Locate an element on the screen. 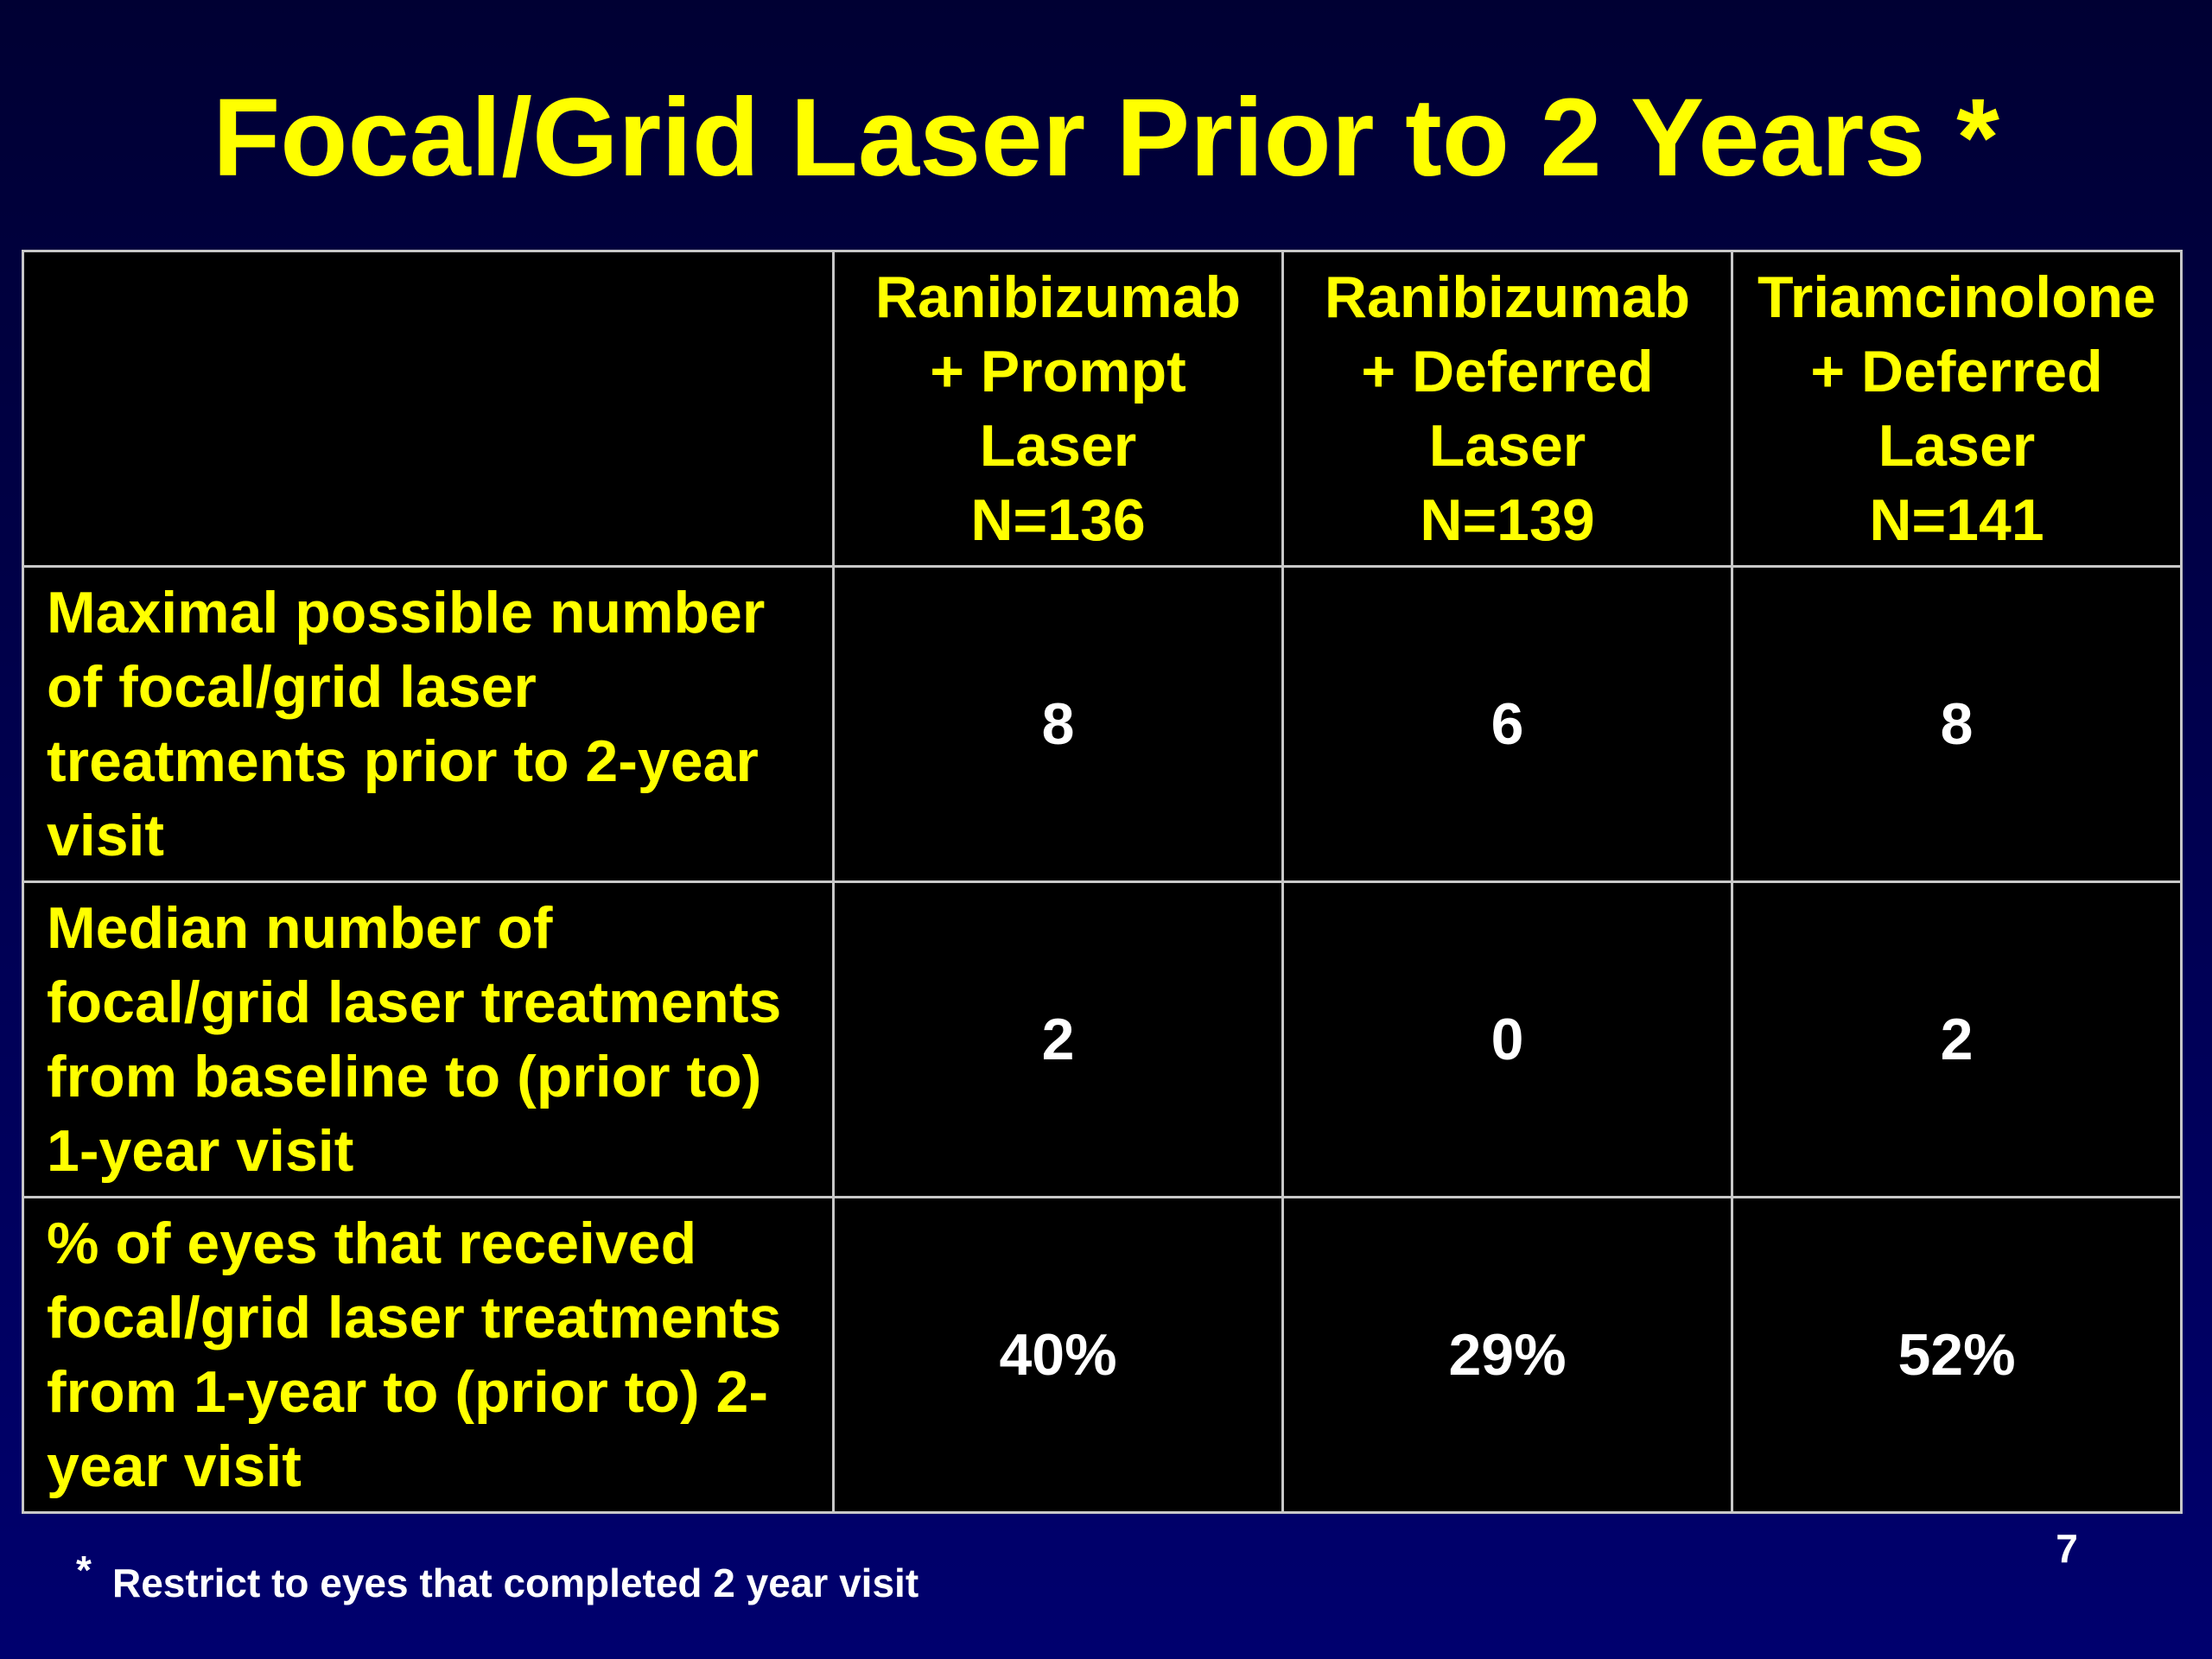  header-cell: Ranibizumab + Deferred Laser N=139 is located at coordinates (1507, 409).